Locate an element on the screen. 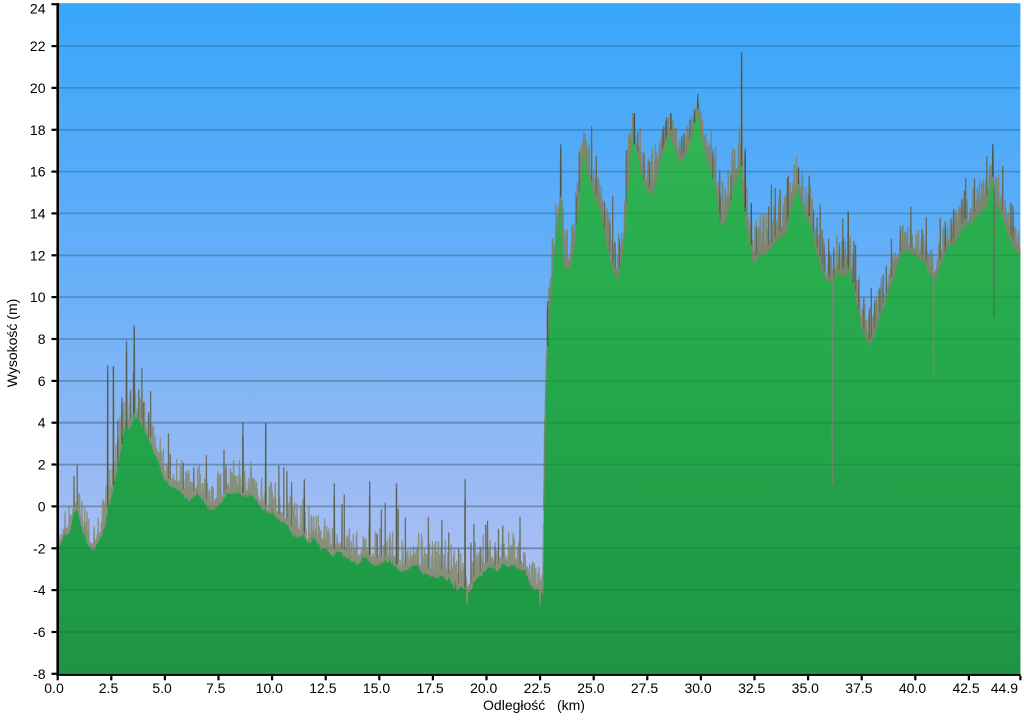  svg-text: 22.5 is located at coordinates (537, 688).